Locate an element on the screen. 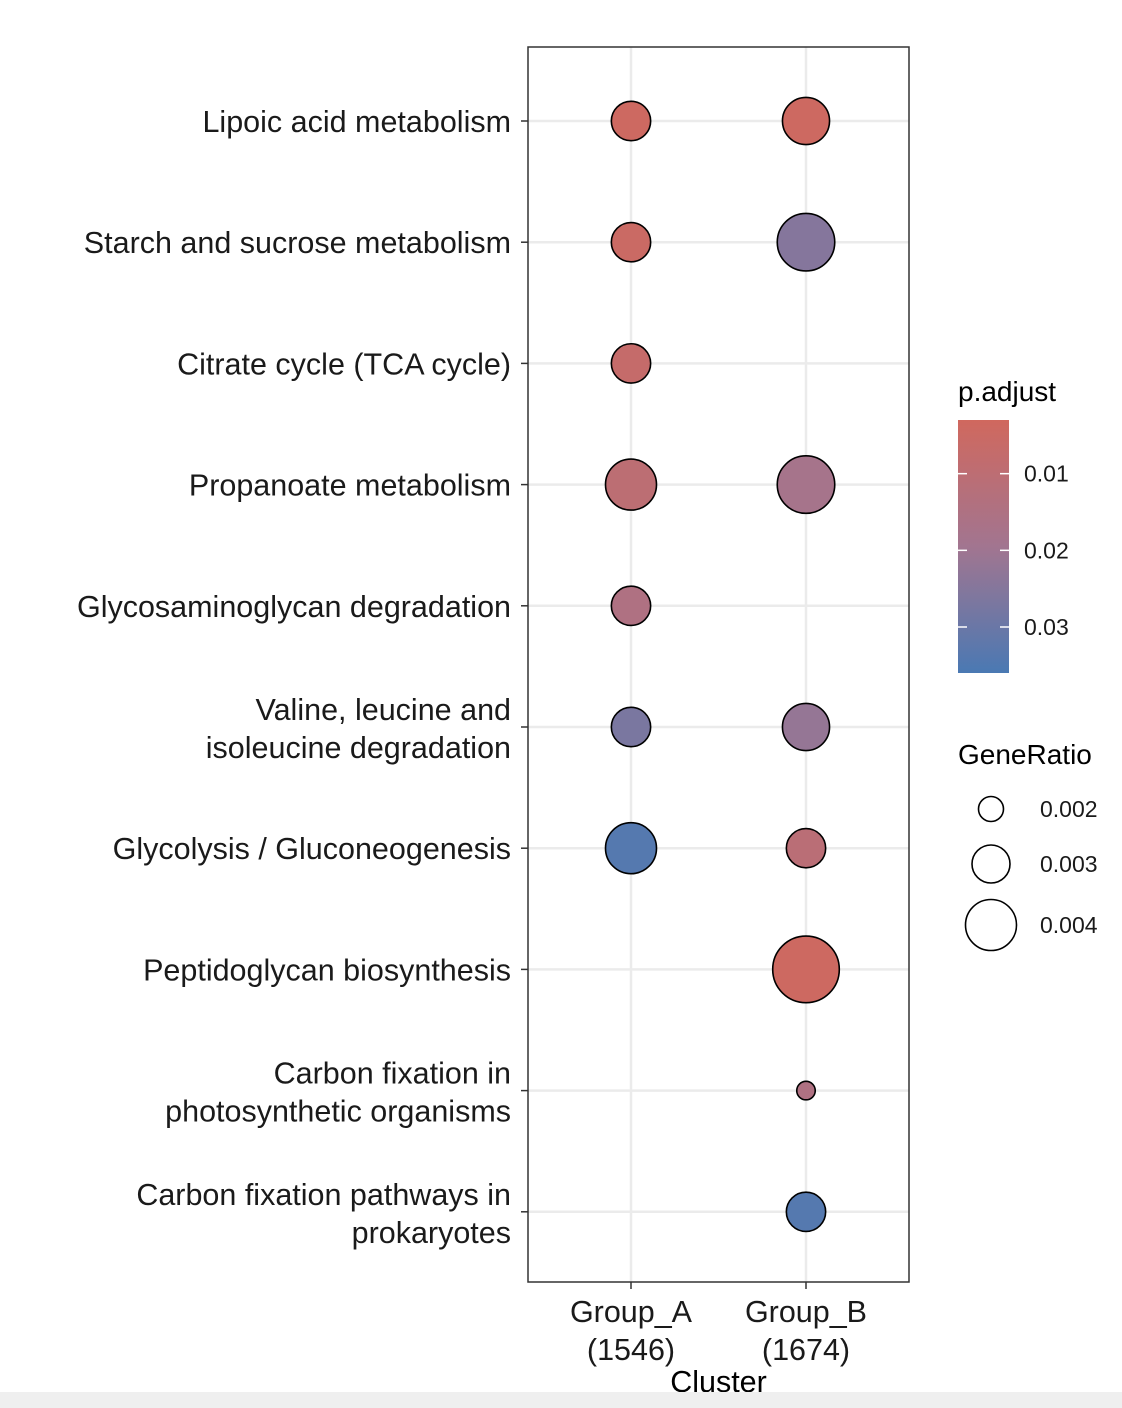 The height and width of the screenshot is (1408, 1122). y-tick-label: Glycosaminoglycan degradation is located at coordinates (294, 607).